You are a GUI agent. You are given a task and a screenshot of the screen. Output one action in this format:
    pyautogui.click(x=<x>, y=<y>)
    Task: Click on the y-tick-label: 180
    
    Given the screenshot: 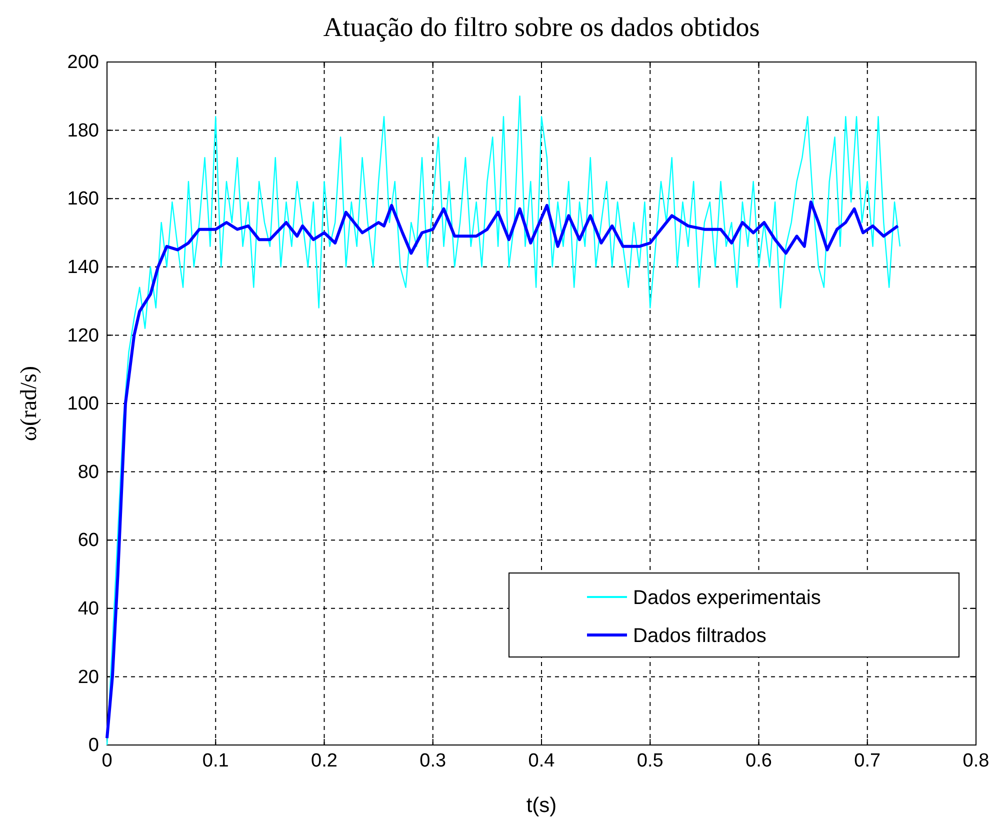 What is the action you would take?
    pyautogui.click(x=83, y=131)
    